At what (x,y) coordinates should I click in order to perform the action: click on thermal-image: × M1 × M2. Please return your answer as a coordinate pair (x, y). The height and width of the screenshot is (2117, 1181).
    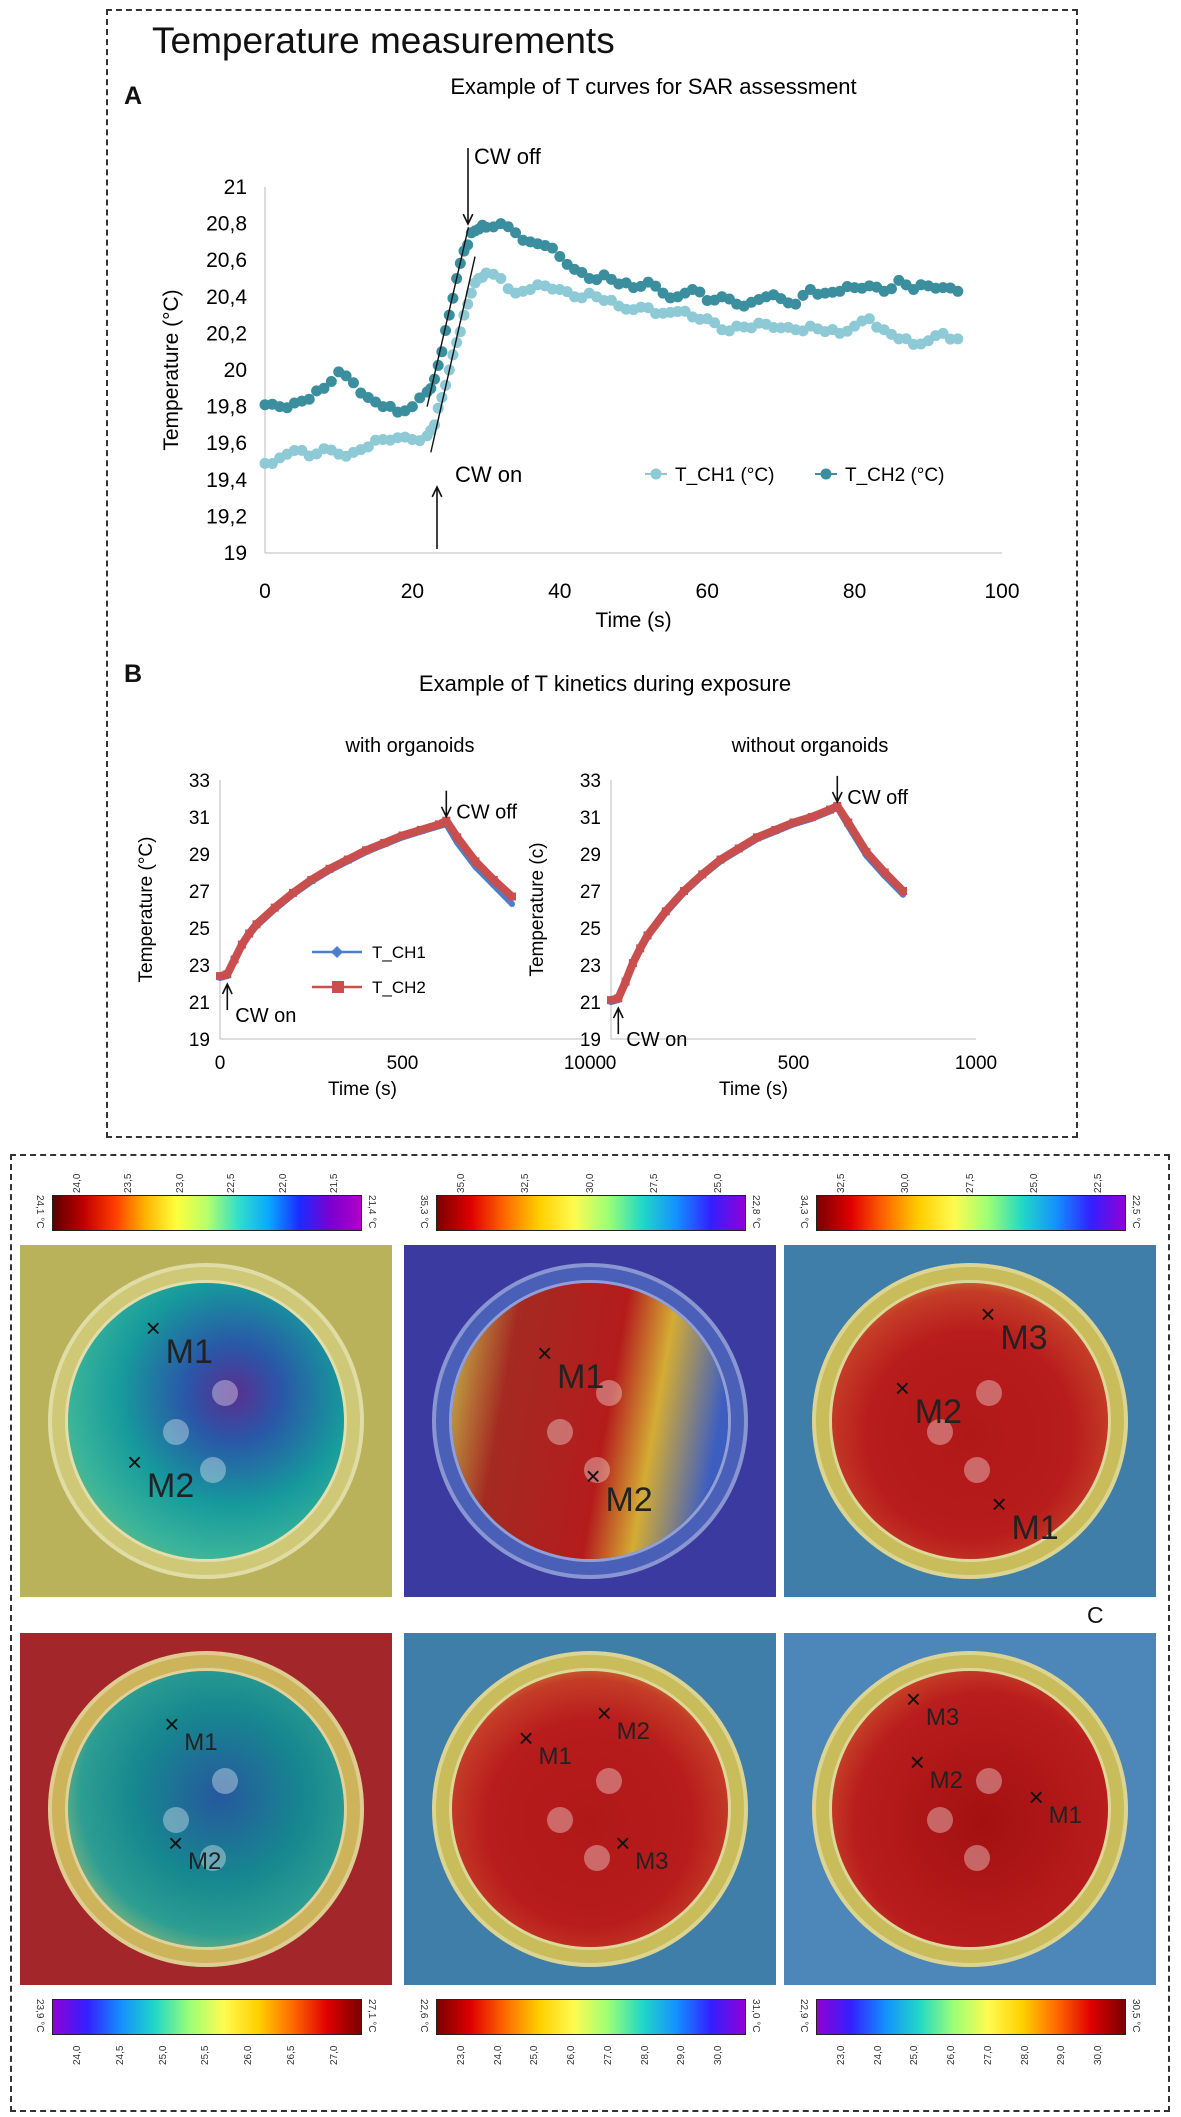
    Looking at the image, I should click on (590, 1421).